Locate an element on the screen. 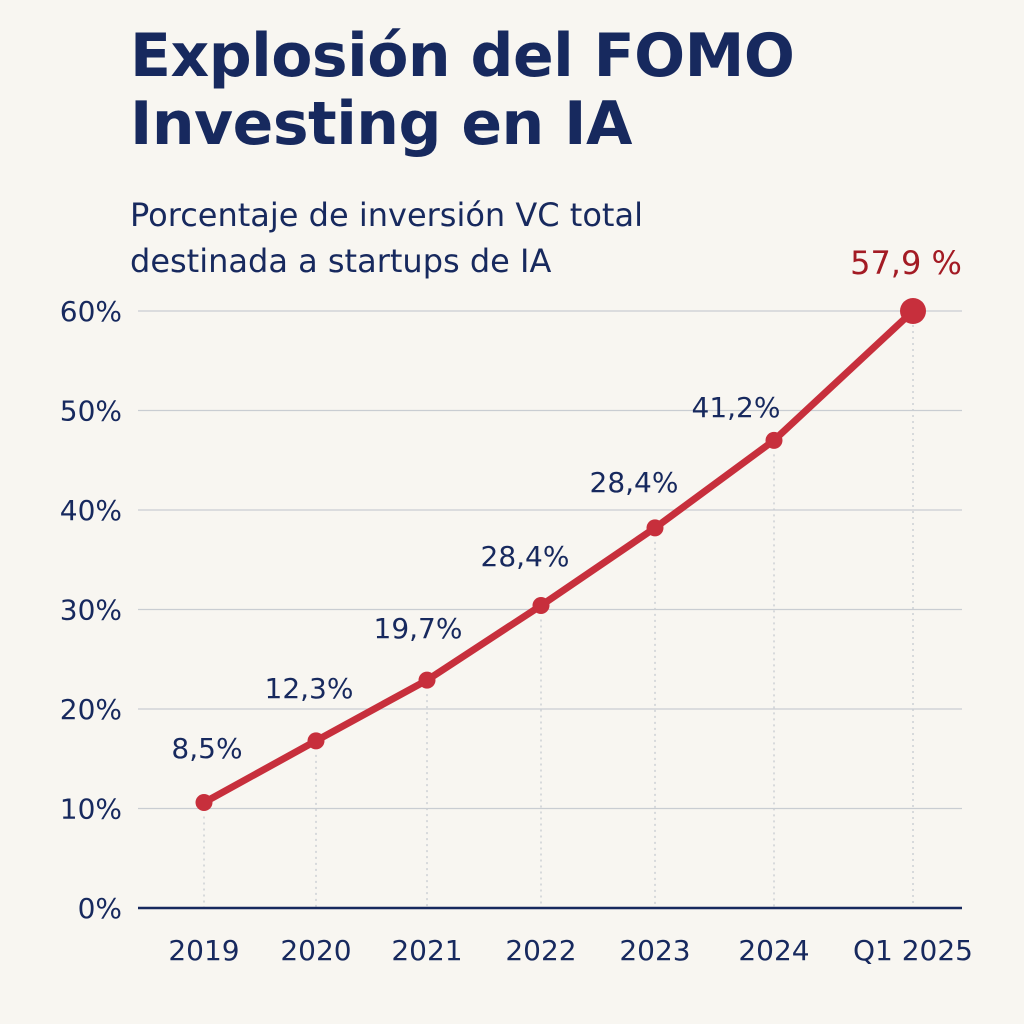 This screenshot has height=1024, width=1024. chart-title: Explosión del FOMO Investing en IA is located at coordinates (462, 90).